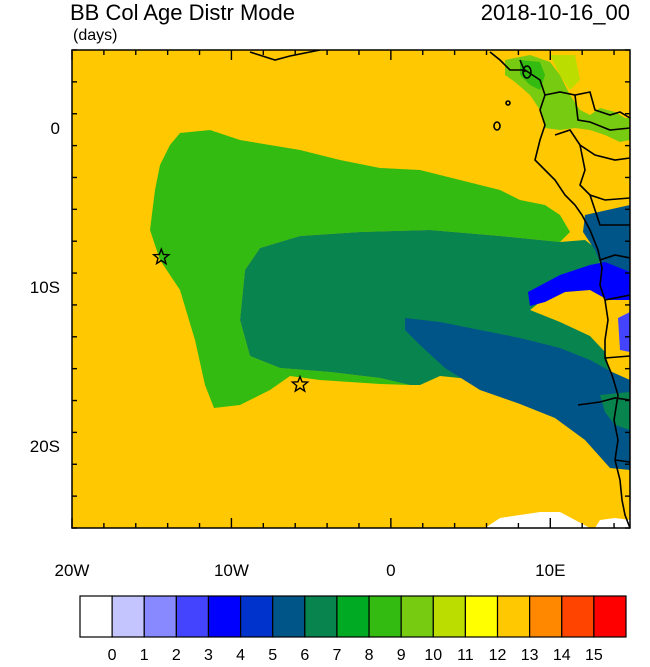  I want to click on colorbar-label: 13, so click(529, 655).